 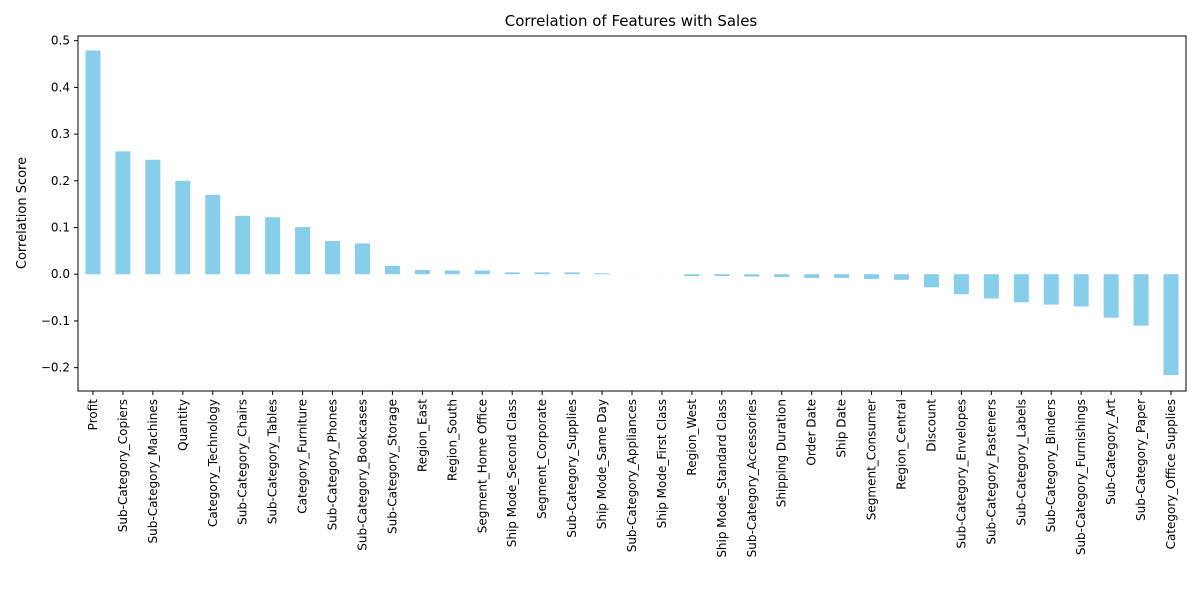 I want to click on x-tick-label: Region_East, so click(x=422, y=435).